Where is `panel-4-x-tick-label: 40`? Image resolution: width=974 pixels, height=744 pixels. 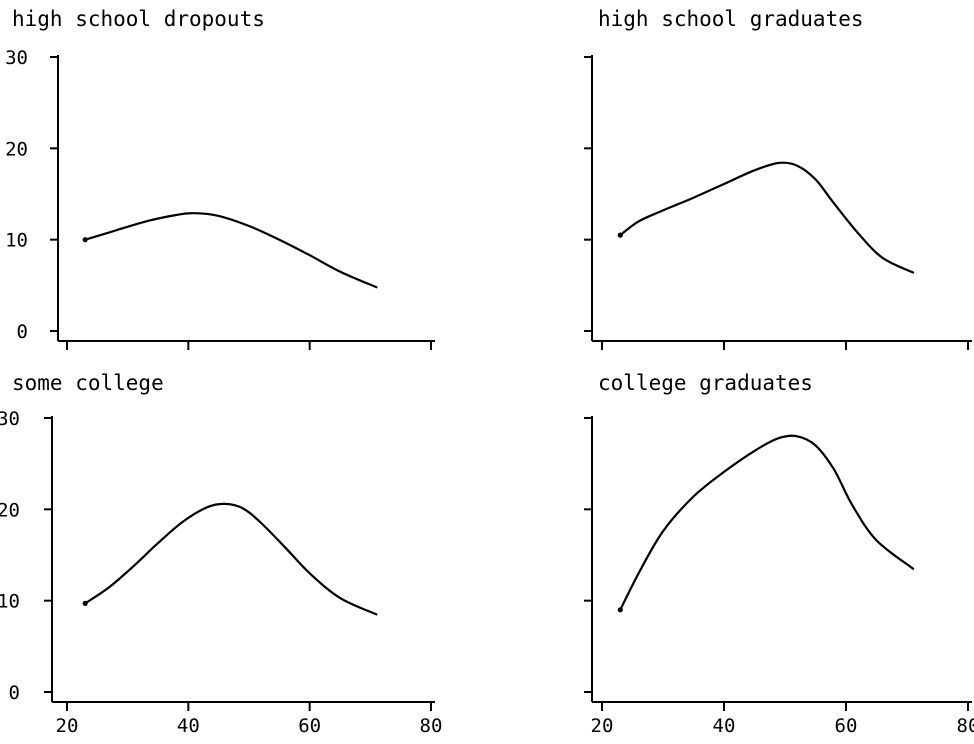 panel-4-x-tick-label: 40 is located at coordinates (724, 726).